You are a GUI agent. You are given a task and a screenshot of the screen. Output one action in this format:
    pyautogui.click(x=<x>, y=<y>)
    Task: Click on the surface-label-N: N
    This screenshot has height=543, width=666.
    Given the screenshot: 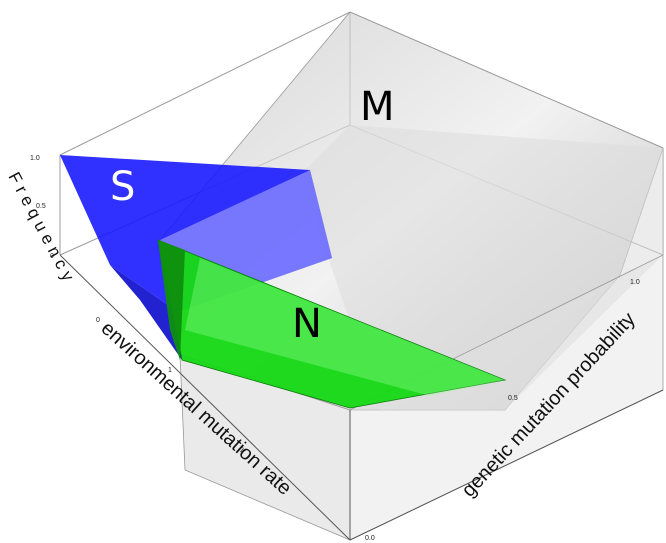 What is the action you would take?
    pyautogui.click(x=307, y=324)
    